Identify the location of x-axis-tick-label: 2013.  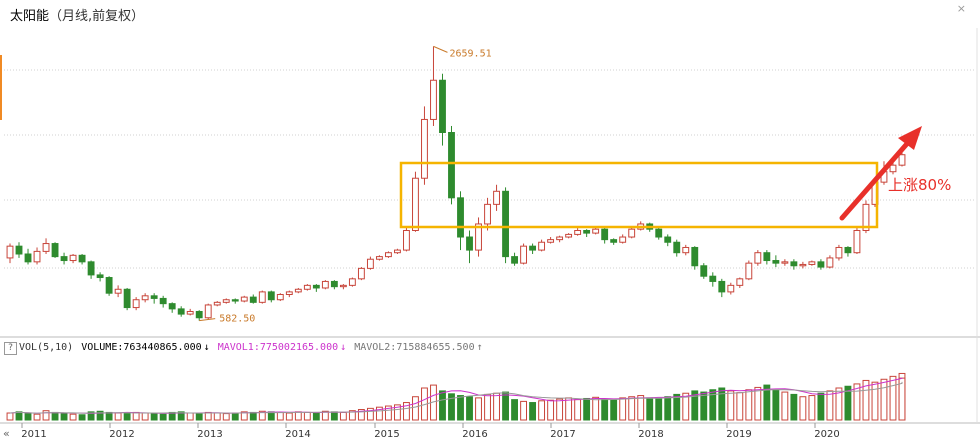
(209, 434).